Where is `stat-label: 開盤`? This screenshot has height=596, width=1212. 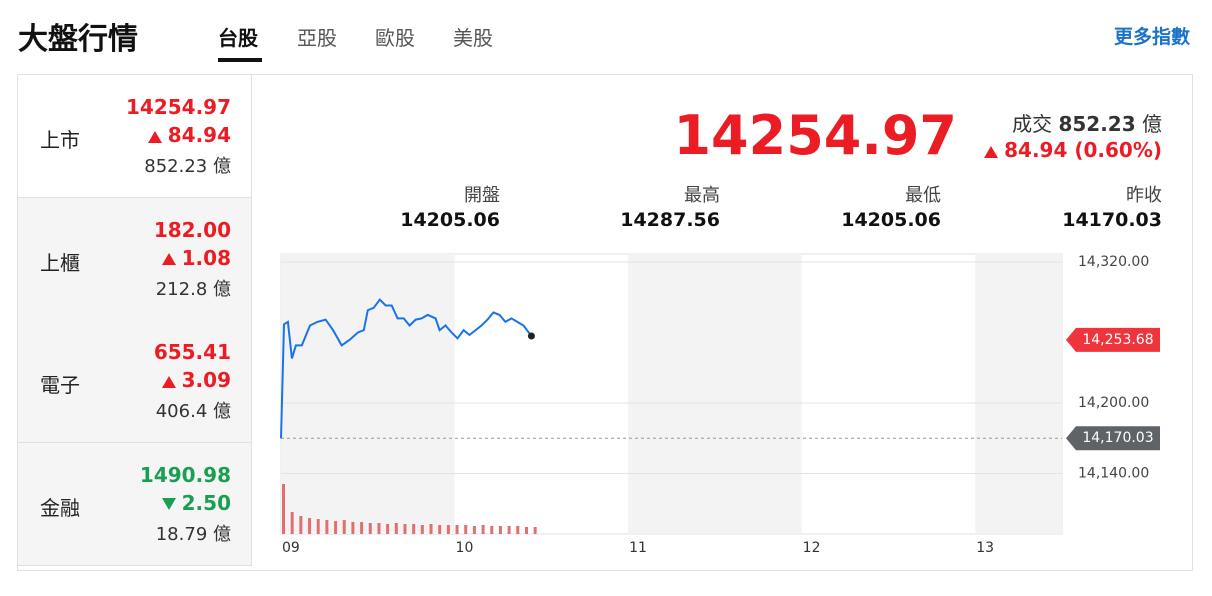
stat-label: 開盤 is located at coordinates (482, 195).